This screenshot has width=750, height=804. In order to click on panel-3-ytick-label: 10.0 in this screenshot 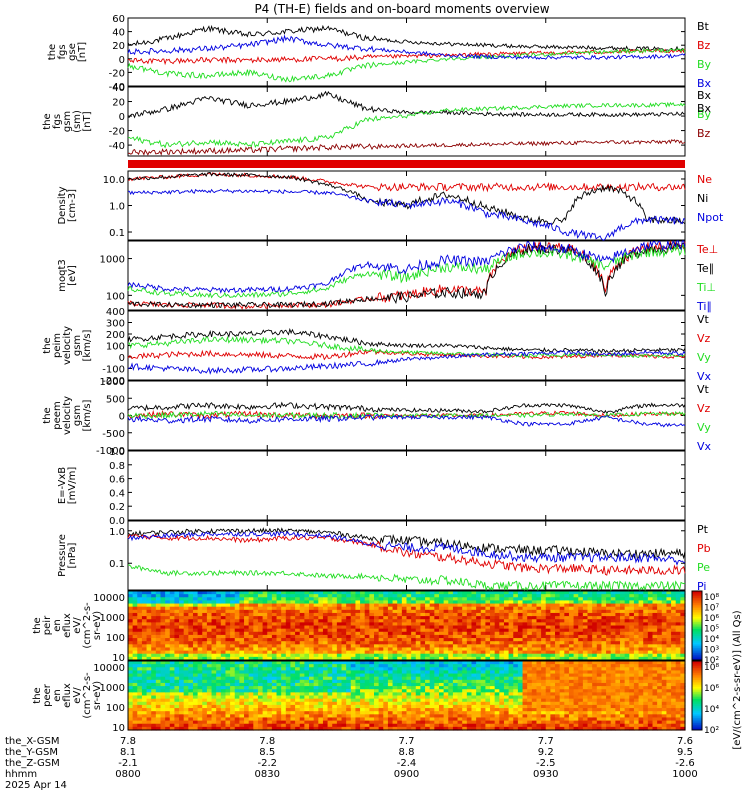, I will do `click(114, 180)`.